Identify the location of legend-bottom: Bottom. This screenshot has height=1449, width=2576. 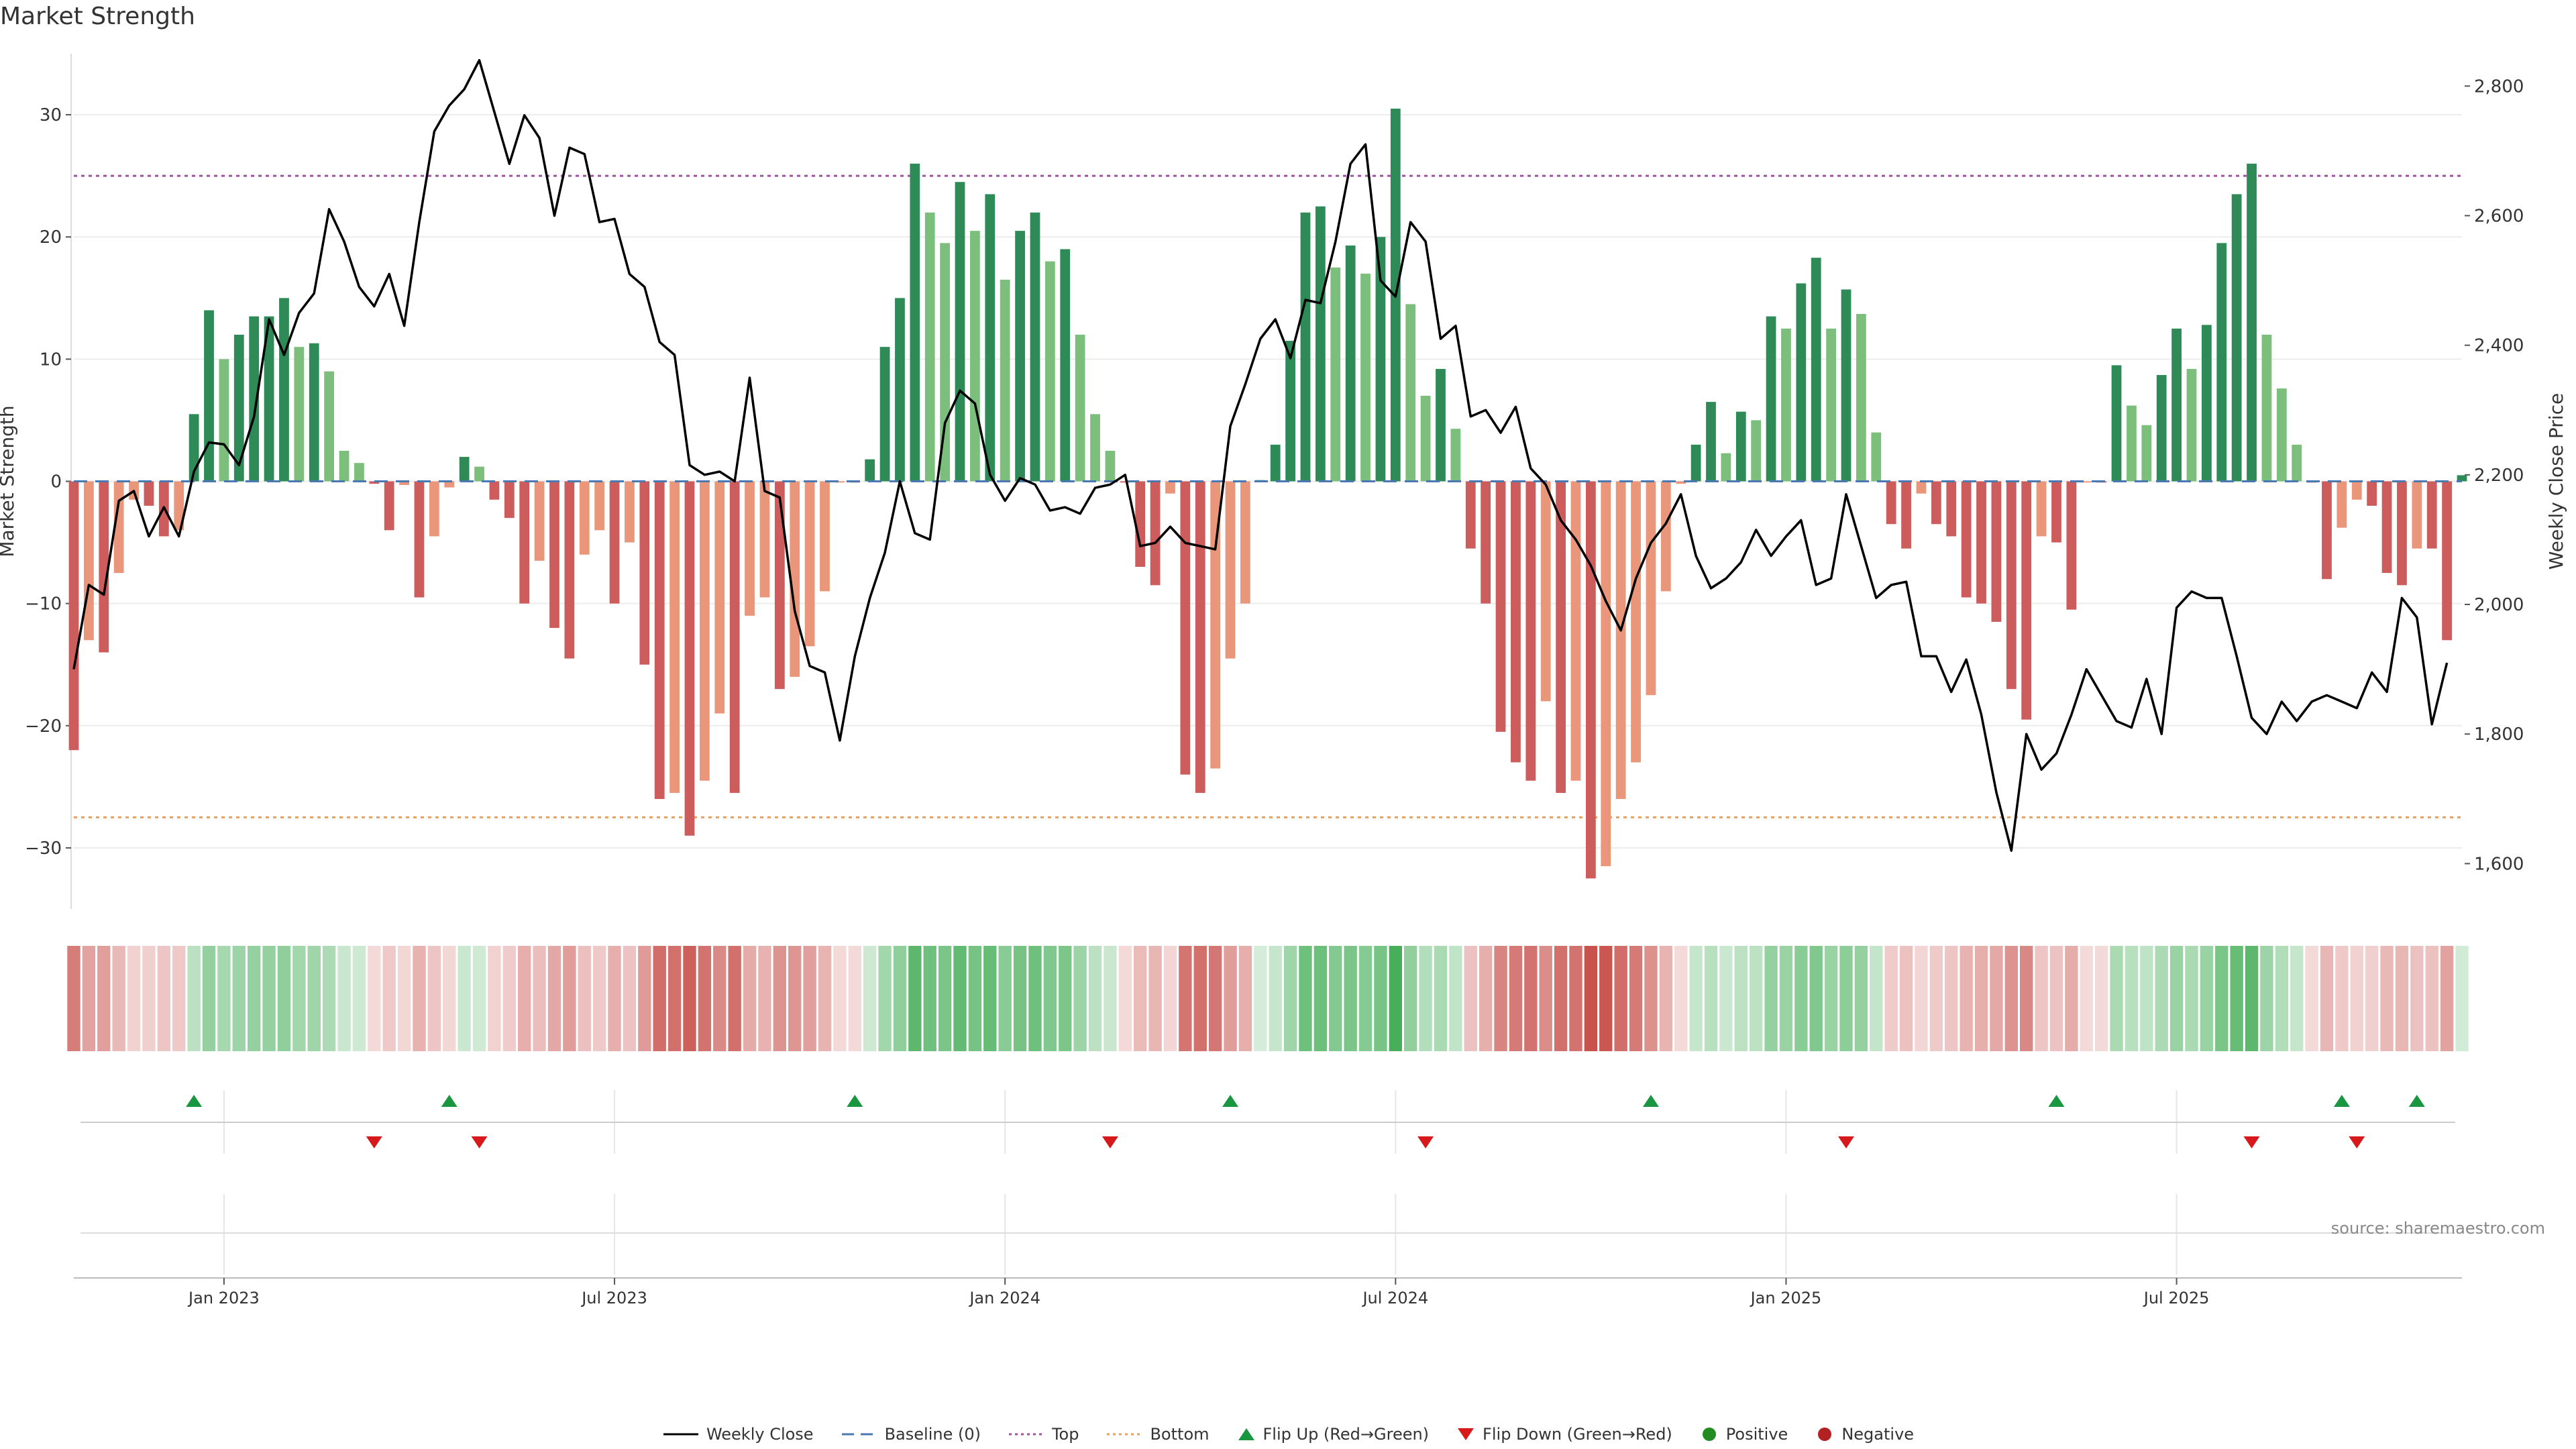
(1158, 1434).